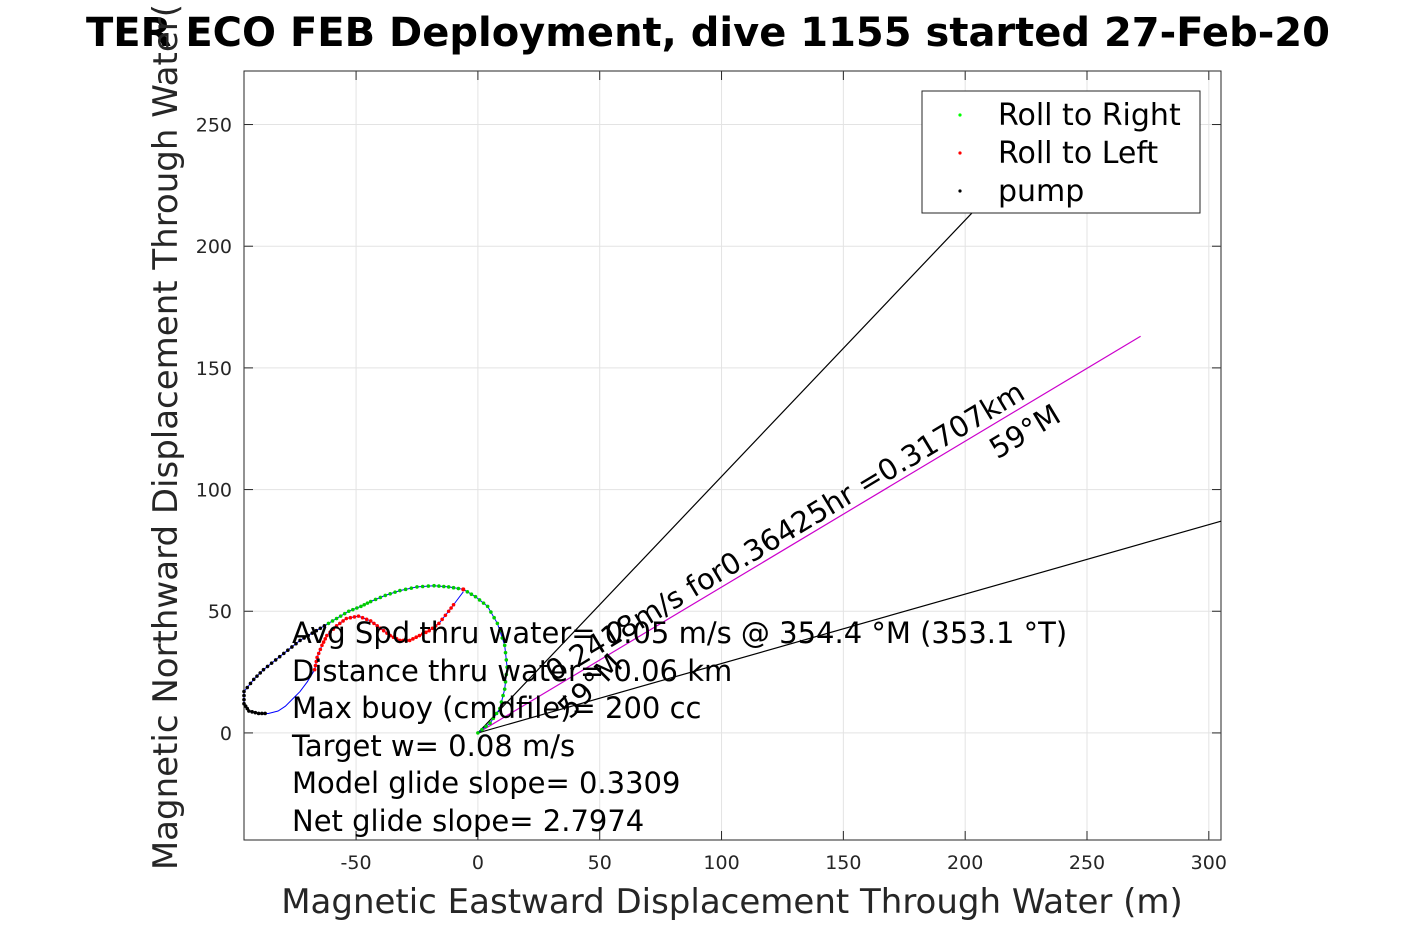 This screenshot has height=945, width=1417. I want to click on annotation-target-w: Target w= 0.08 m/s, so click(433, 746).